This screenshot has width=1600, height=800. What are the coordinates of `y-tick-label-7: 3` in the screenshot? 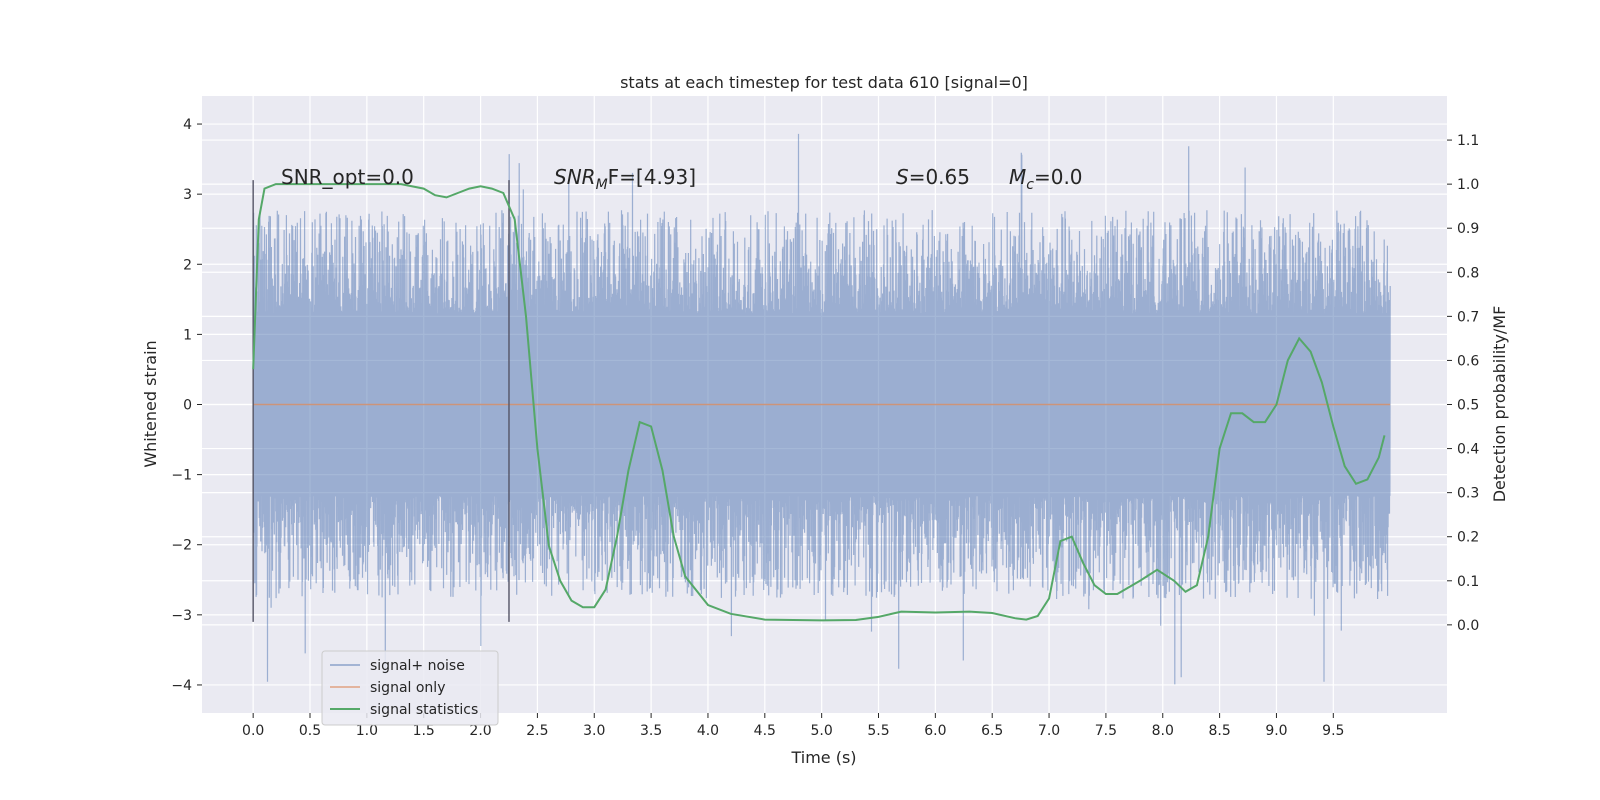 It's located at (187, 195).